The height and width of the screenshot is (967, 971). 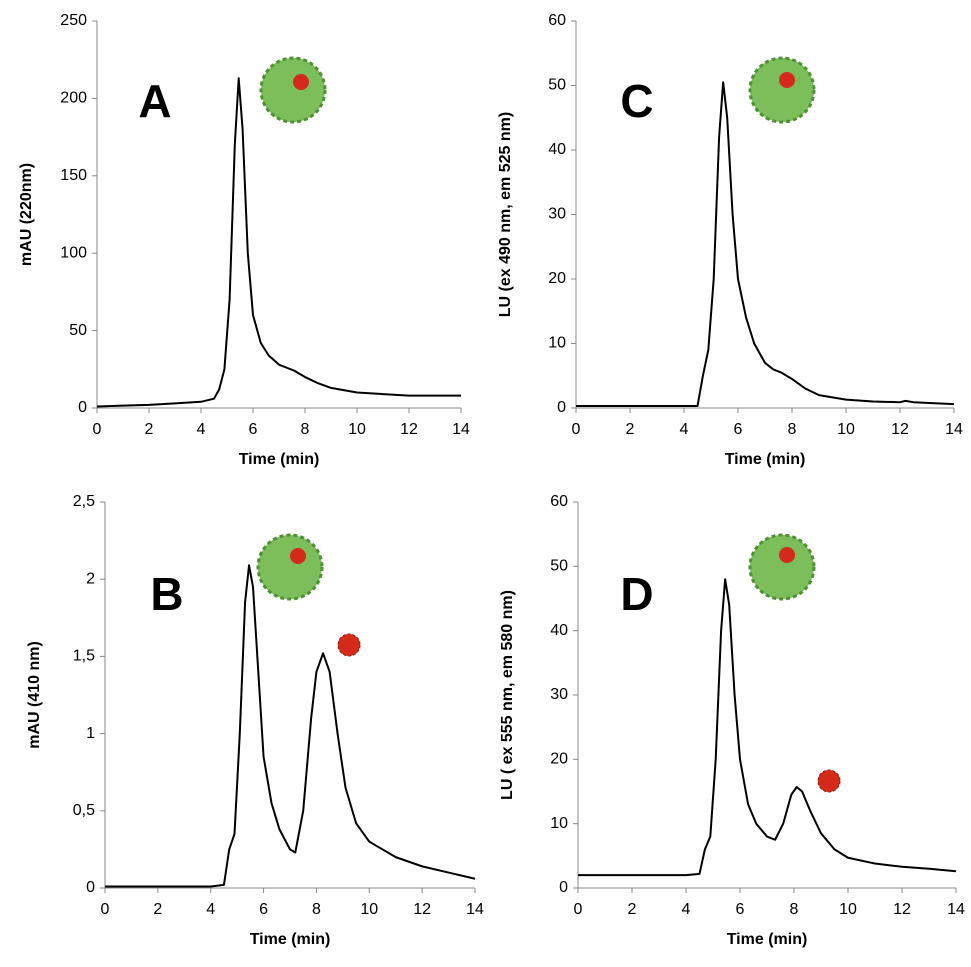 What do you see at coordinates (73, 20) in the screenshot?
I see `y-tick-label: 250` at bounding box center [73, 20].